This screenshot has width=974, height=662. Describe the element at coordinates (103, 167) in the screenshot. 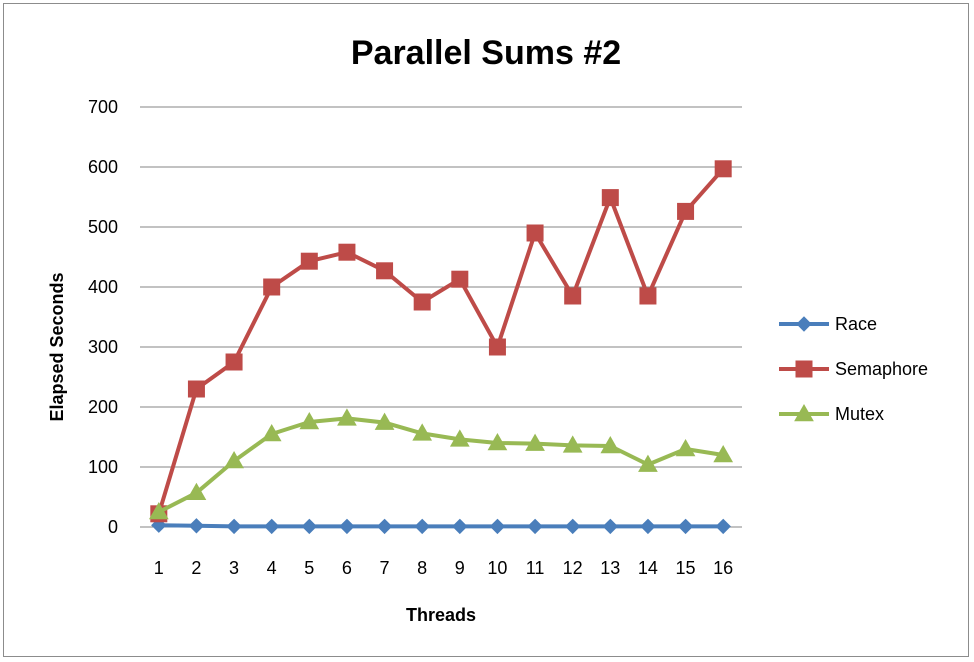

I see `y-tick-label: 600` at that location.